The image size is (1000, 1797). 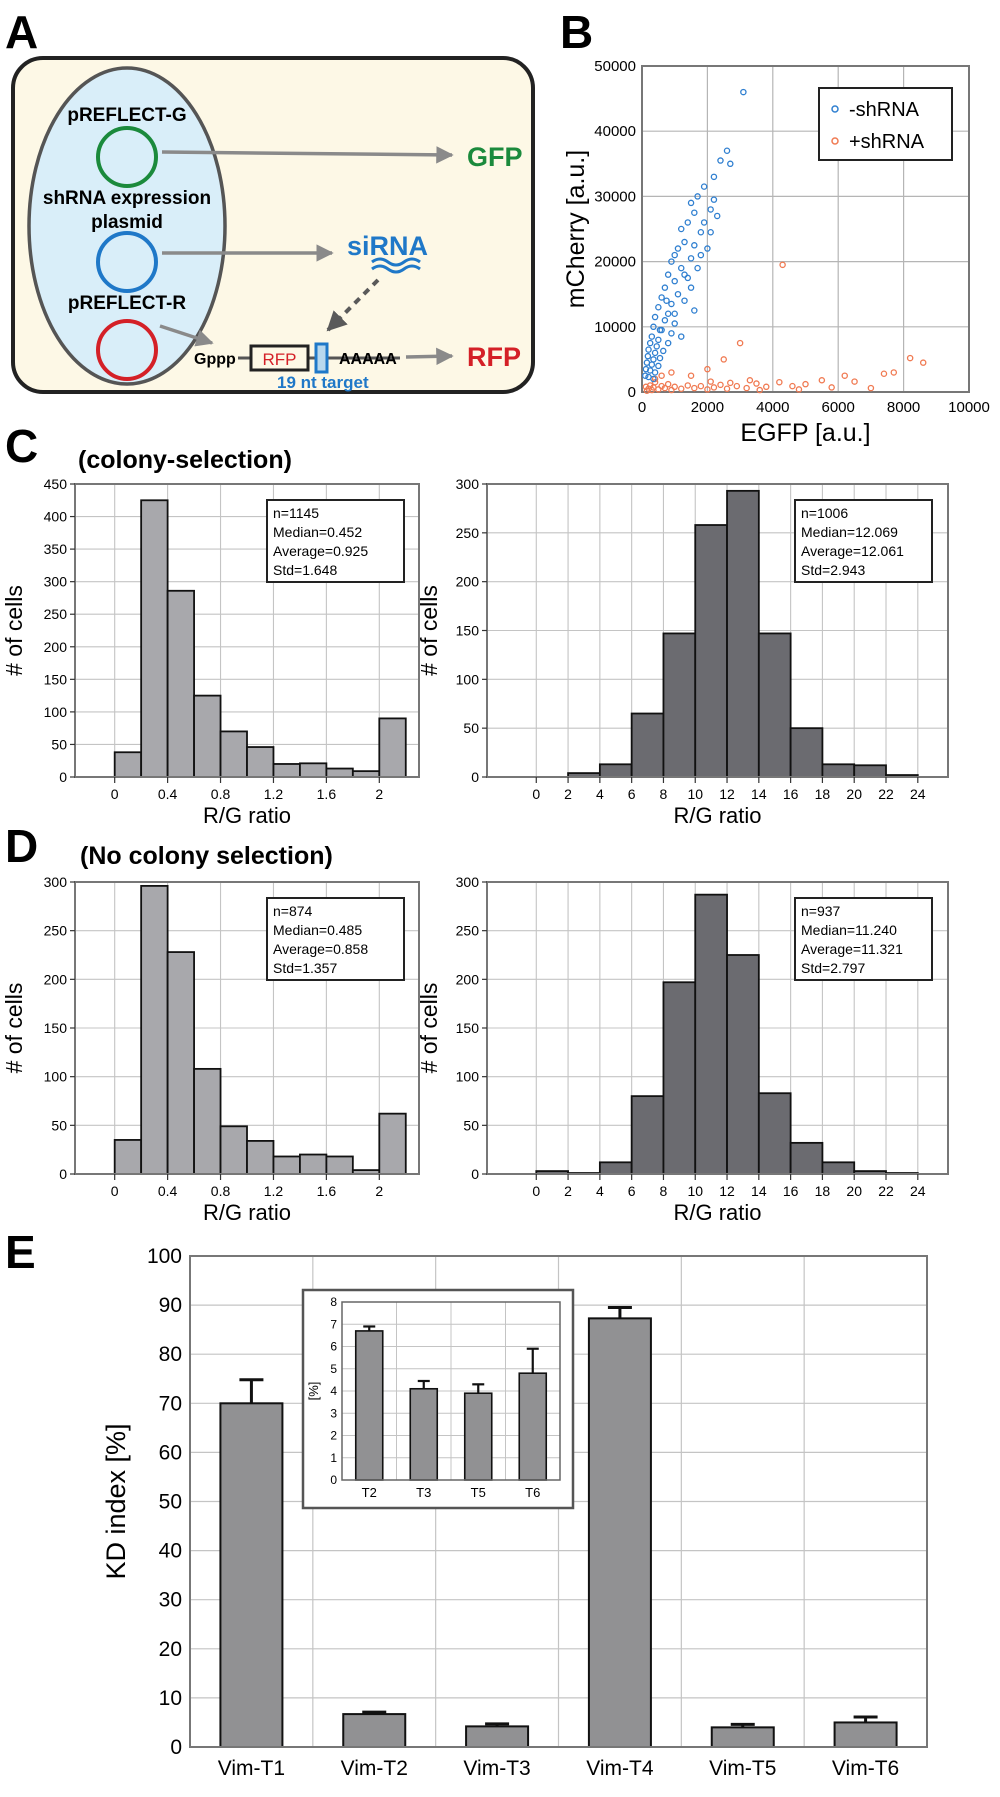 I want to click on stats-line: Average=11.321, so click(x=852, y=949).